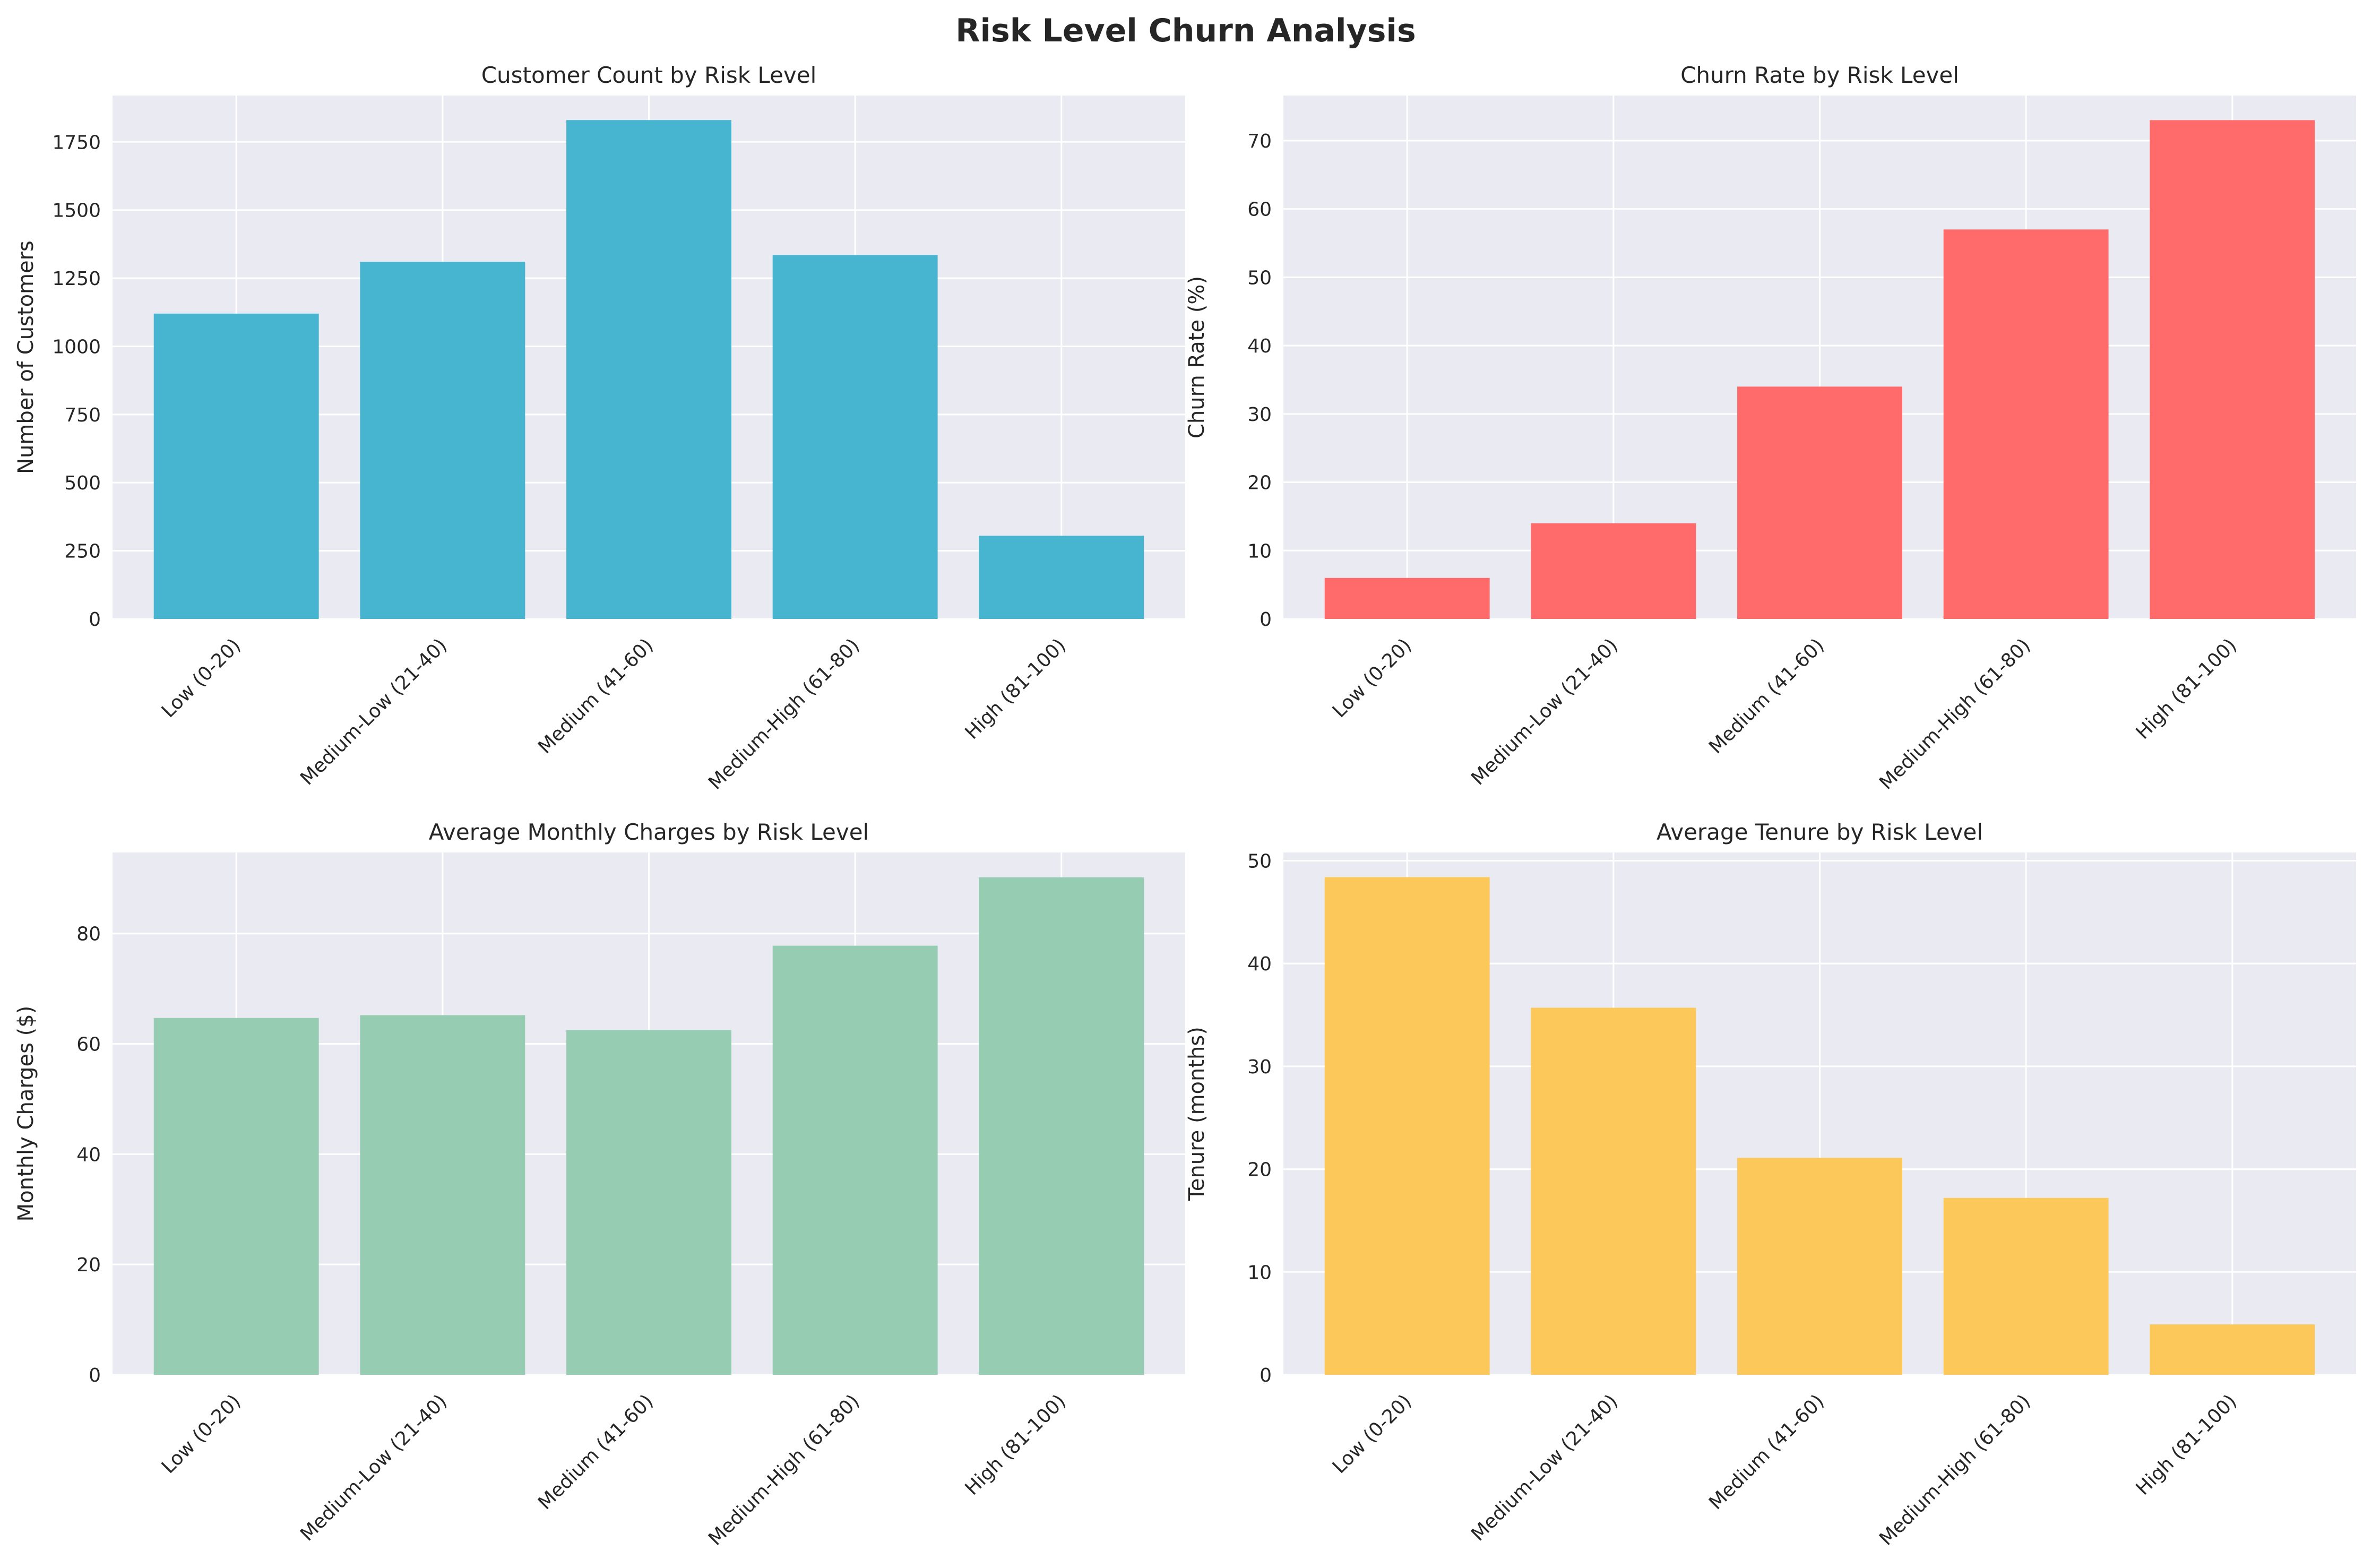 The height and width of the screenshot is (1568, 2372). Describe the element at coordinates (649, 75) in the screenshot. I see `customer-count-title: Customer Count by Risk Level` at that location.